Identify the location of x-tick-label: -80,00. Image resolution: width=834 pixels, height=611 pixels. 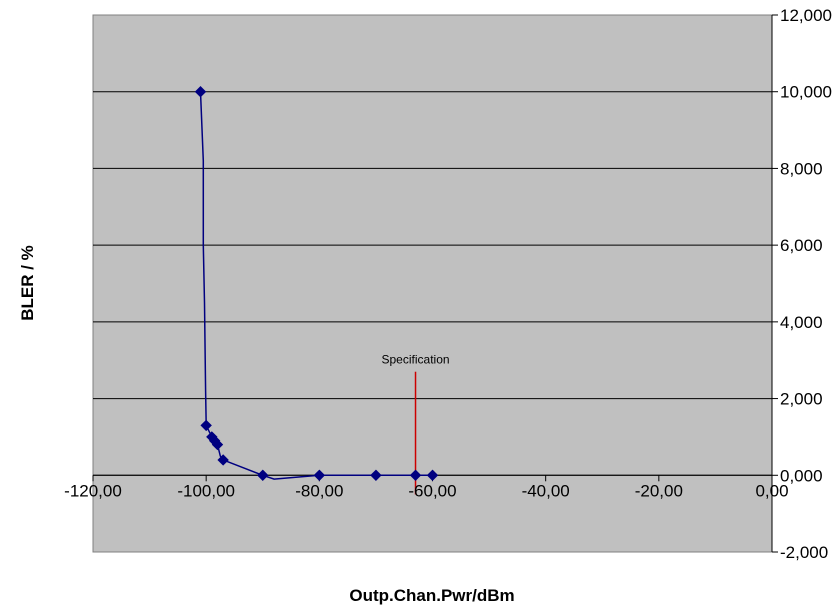
(319, 490).